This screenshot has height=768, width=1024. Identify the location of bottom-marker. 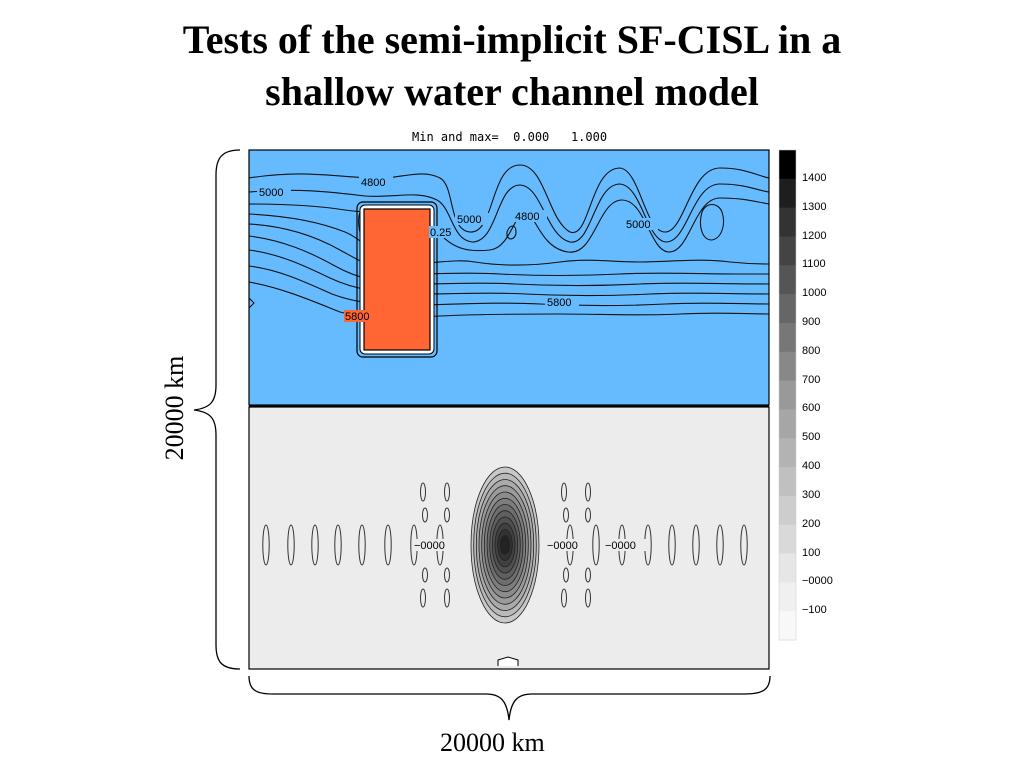
(508, 661).